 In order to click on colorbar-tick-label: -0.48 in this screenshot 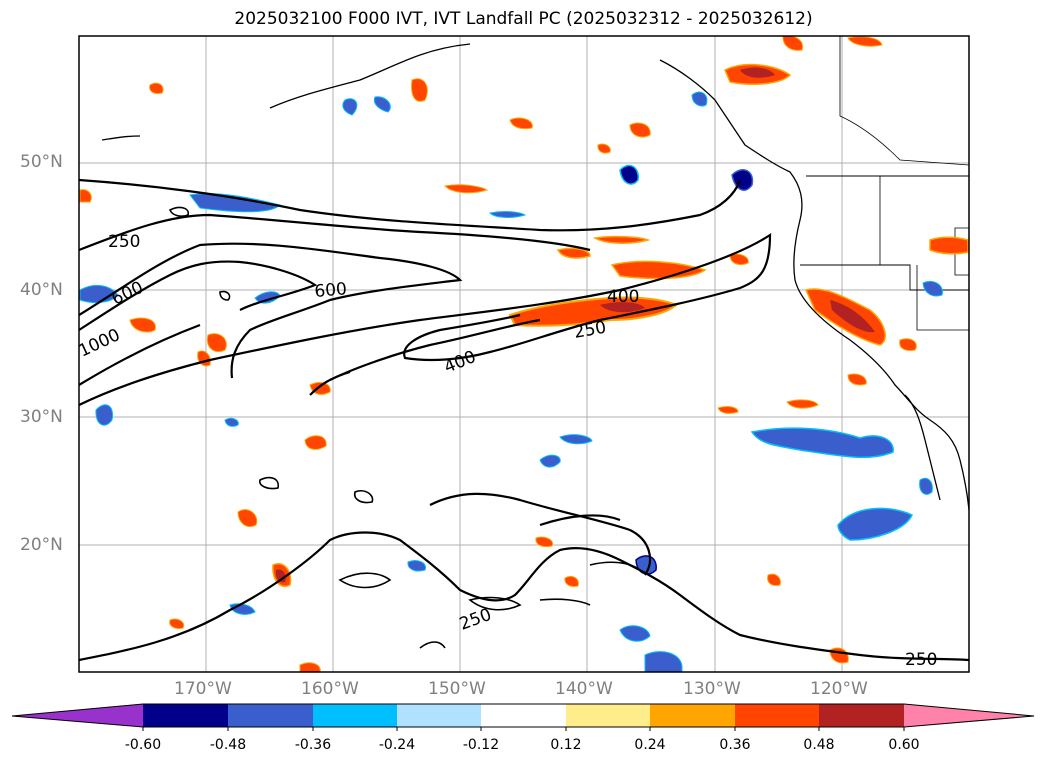, I will do `click(228, 745)`.